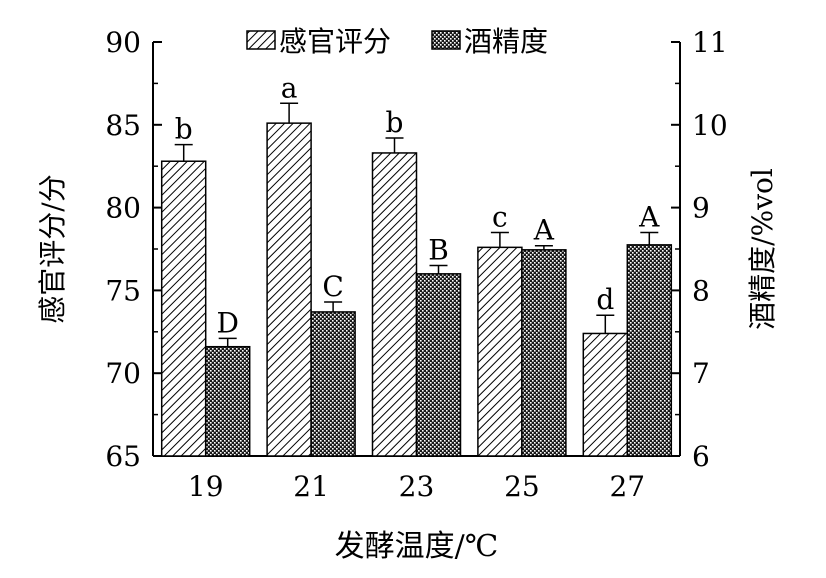  I want to click on left-tick-label: 80, so click(123, 208).